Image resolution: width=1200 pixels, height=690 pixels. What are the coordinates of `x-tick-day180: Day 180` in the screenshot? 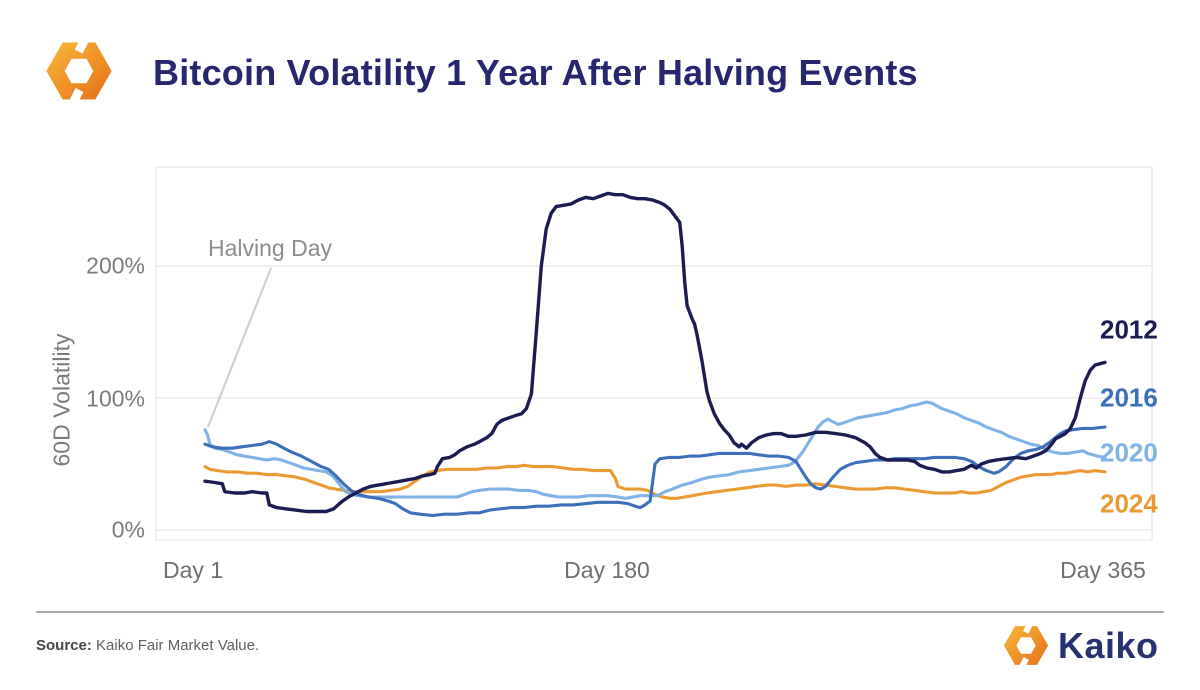 It's located at (607, 570).